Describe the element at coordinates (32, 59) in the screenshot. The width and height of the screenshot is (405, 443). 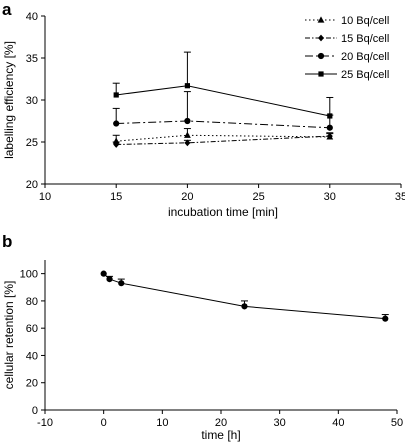
I see `y-tick-label: 35` at that location.